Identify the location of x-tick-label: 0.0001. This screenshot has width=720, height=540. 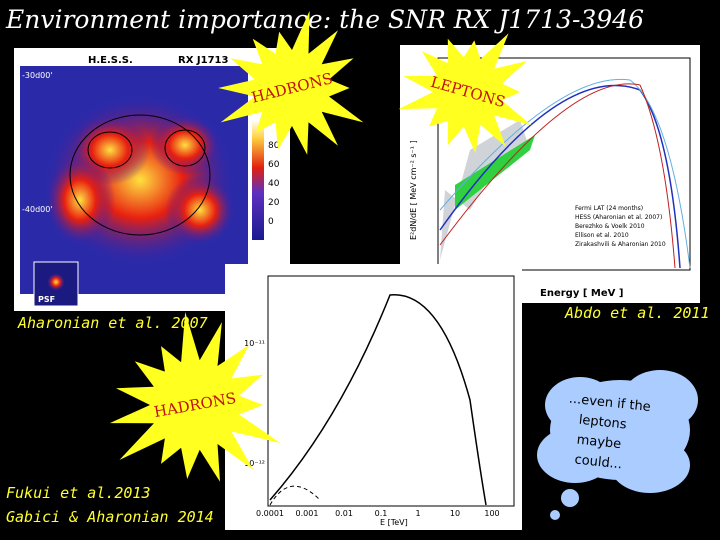
(270, 513).